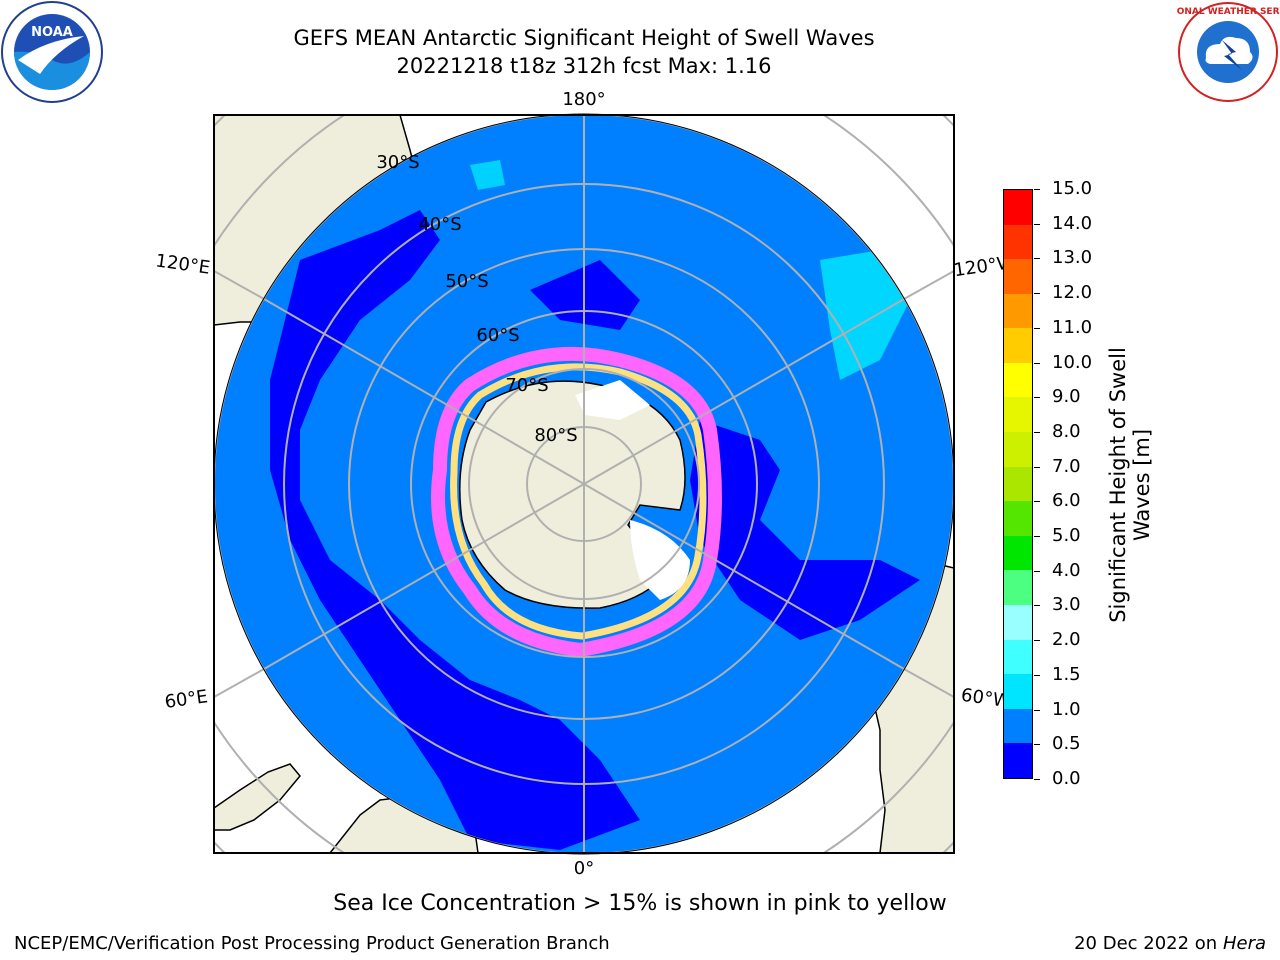  What do you see at coordinates (526, 385) in the screenshot?
I see `lat-label-70s: 70°S` at bounding box center [526, 385].